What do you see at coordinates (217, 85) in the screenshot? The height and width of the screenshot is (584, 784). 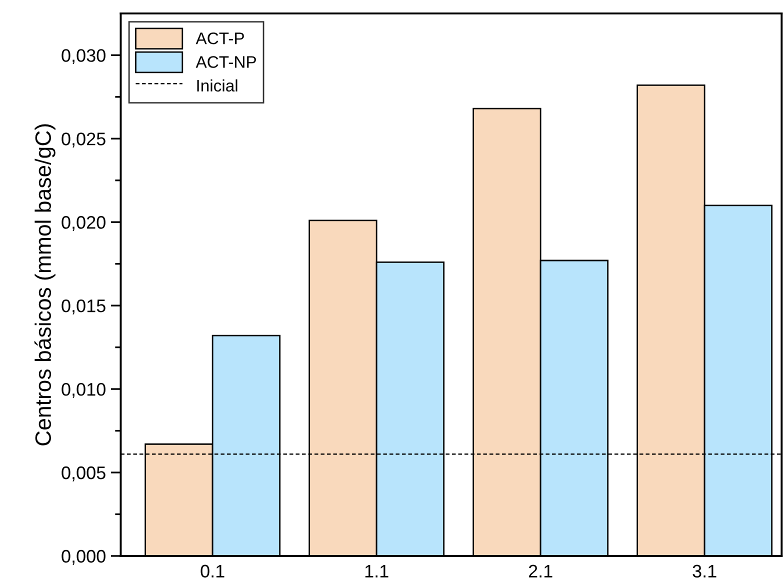 I see `legend-label: Inicial` at bounding box center [217, 85].